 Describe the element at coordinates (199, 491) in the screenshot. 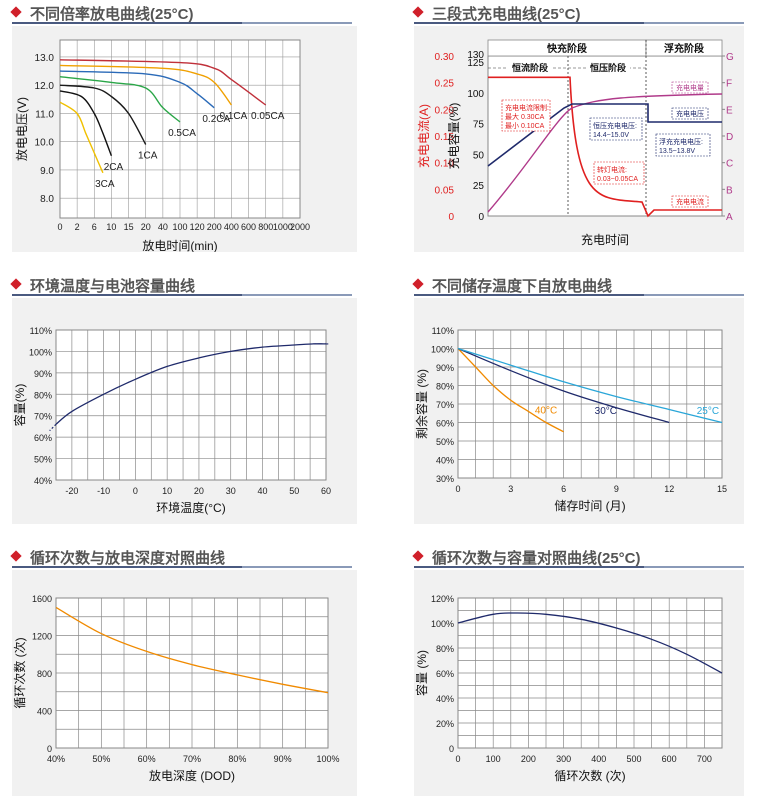

I see `x-tick-label: 20` at that location.